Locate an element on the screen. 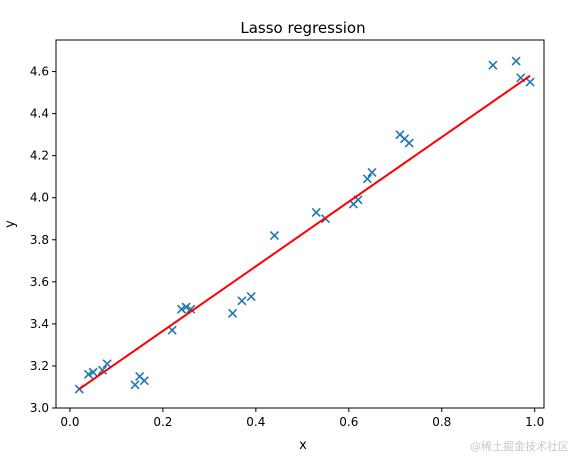 The image size is (575, 458). watermark-text: @稀土掘金技术社区 is located at coordinates (519, 446).